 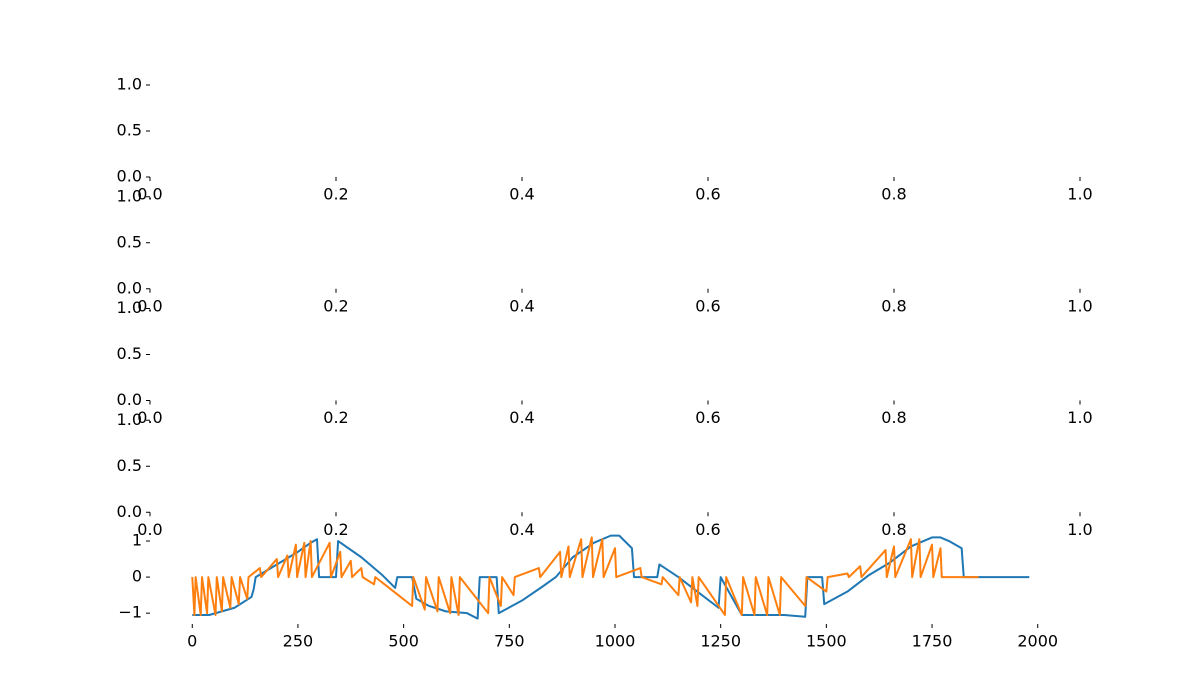 I want to click on x-tick-label: 2000, so click(x=1037, y=641).